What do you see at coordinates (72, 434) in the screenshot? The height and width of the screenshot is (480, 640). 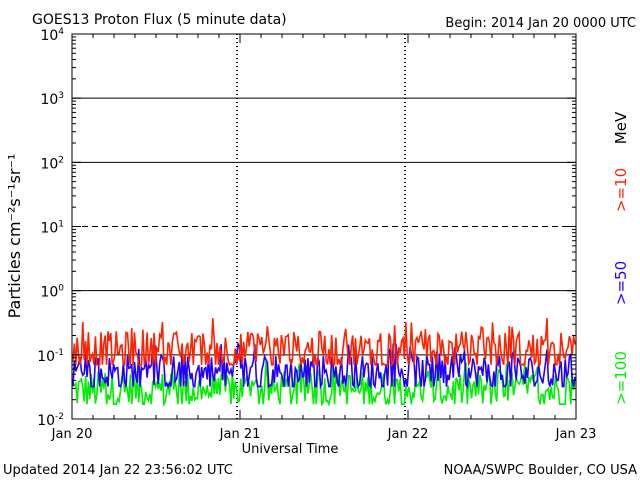 I see `x-tick-label: Jan 20` at bounding box center [72, 434].